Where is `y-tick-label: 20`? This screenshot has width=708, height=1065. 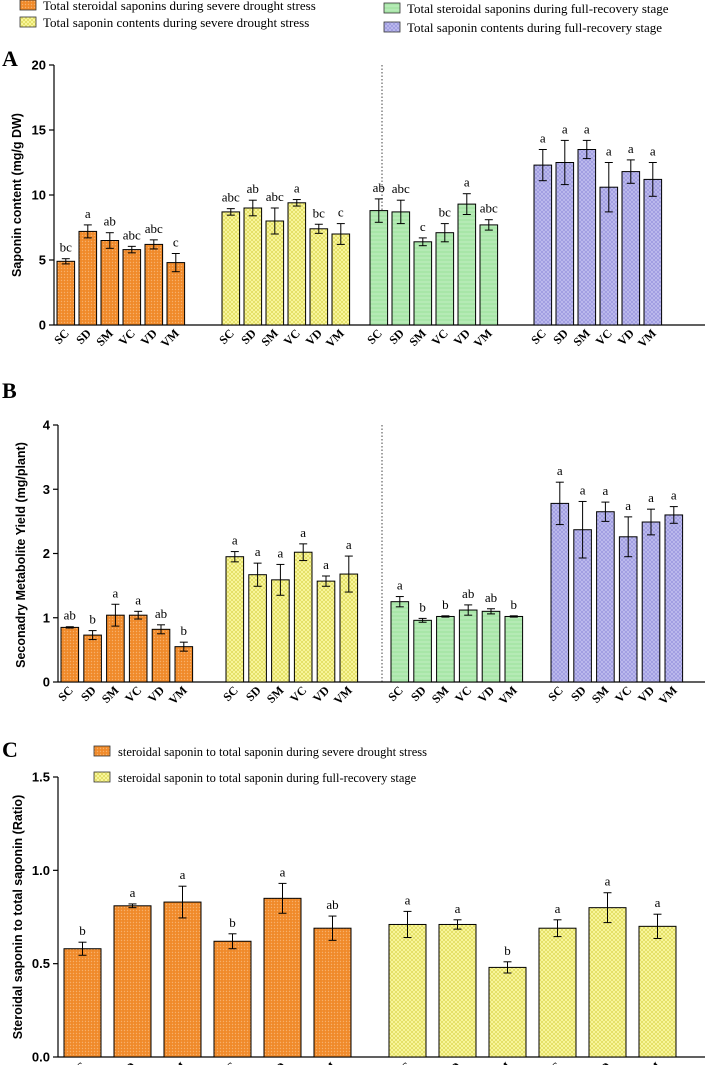
y-tick-label: 20 is located at coordinates (39, 65).